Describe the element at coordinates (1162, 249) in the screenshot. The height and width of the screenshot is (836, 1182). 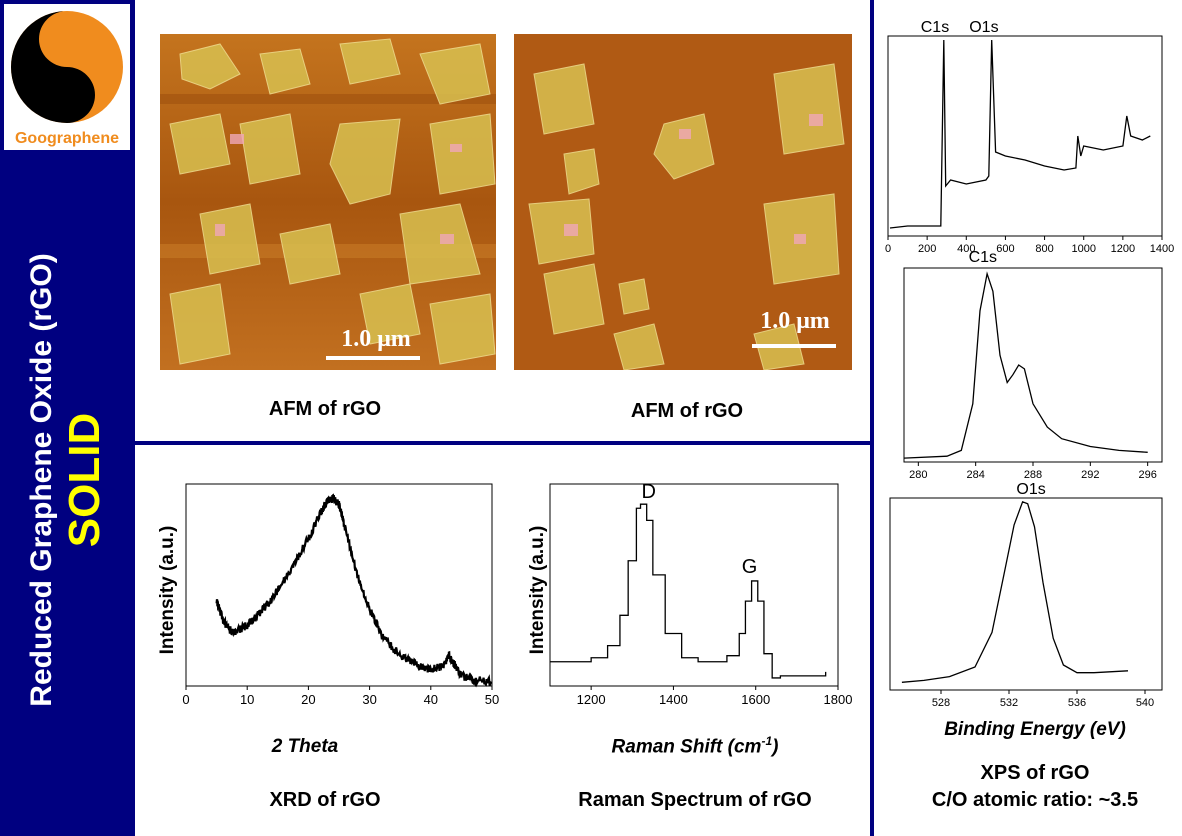
I see `xps_survey-x-tick-label: 1400` at that location.